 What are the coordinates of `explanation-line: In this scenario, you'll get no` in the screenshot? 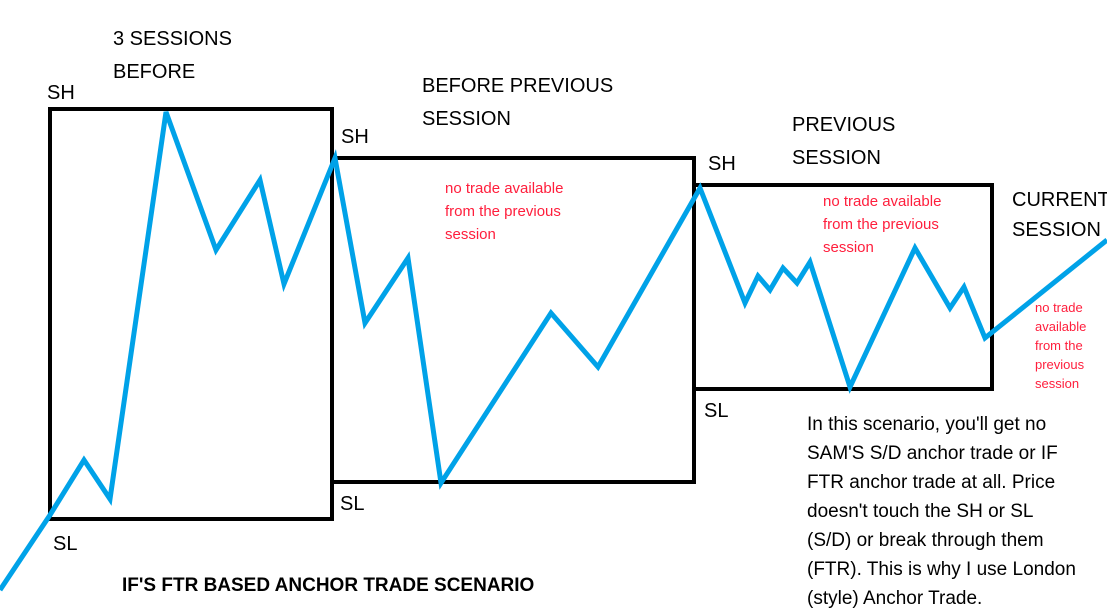 It's located at (926, 424).